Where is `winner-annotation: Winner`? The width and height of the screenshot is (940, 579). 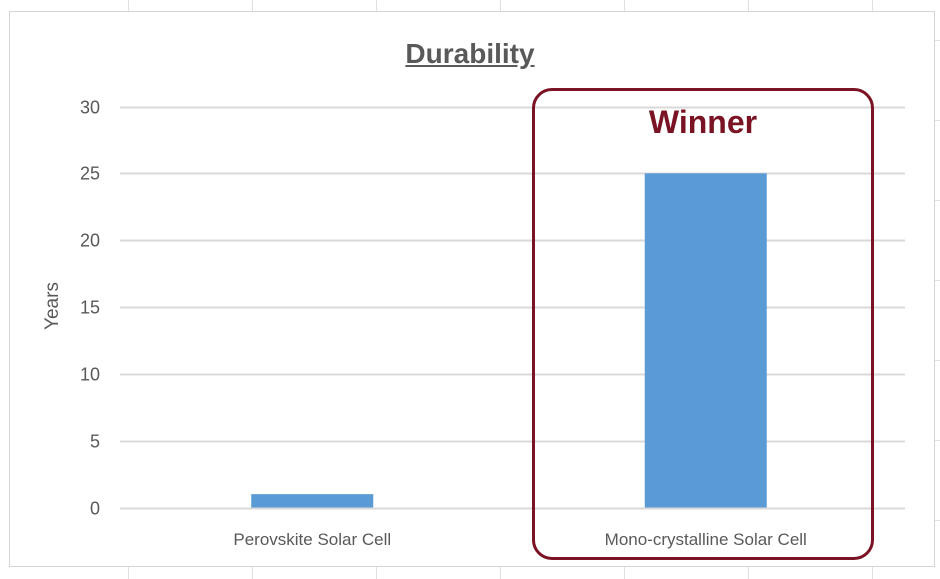
winner-annotation: Winner is located at coordinates (703, 122).